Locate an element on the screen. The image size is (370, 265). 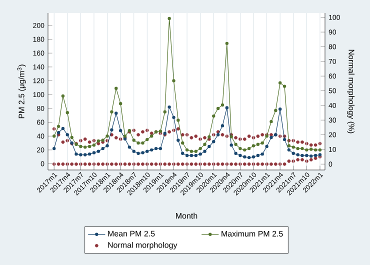
y-axis-title: PM 2.5 (μg/m$^{3}$) is located at coordinates (21, 91).